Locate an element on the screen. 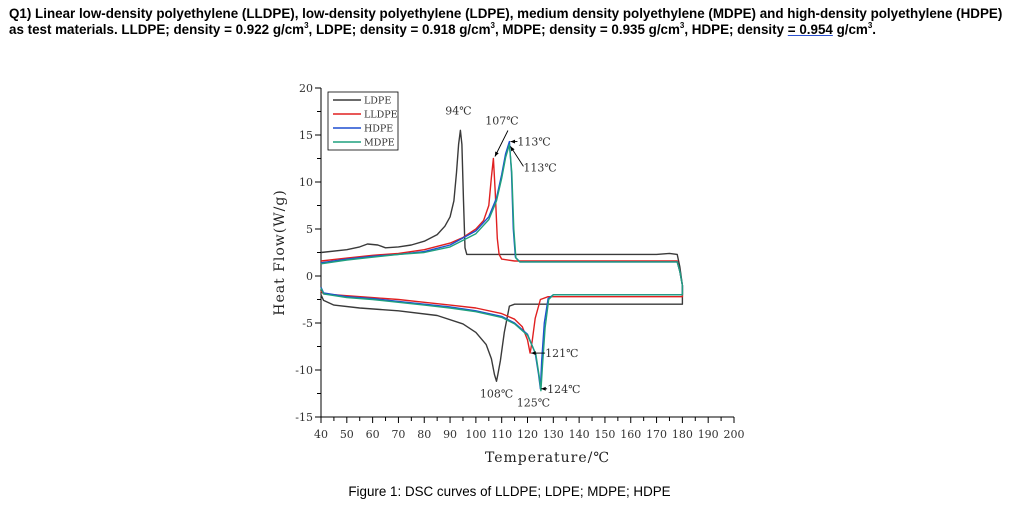 This screenshot has width=1019, height=516. y-tick-label: 10 is located at coordinates (306, 182).